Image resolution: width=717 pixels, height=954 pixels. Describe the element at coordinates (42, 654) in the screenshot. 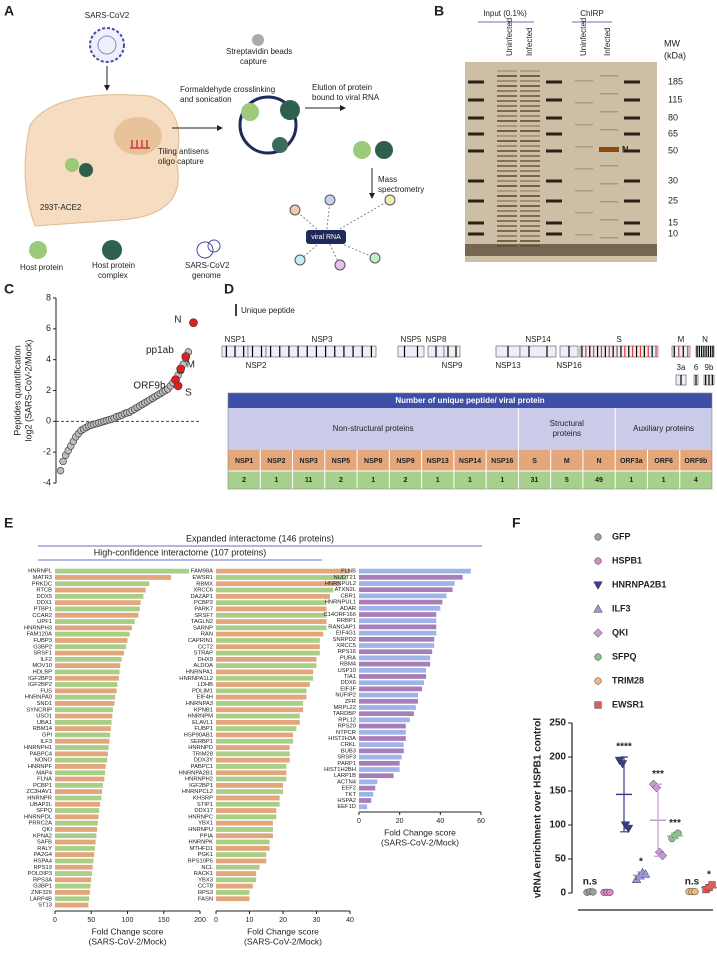

I see `bar-label: SRSF1` at that location.